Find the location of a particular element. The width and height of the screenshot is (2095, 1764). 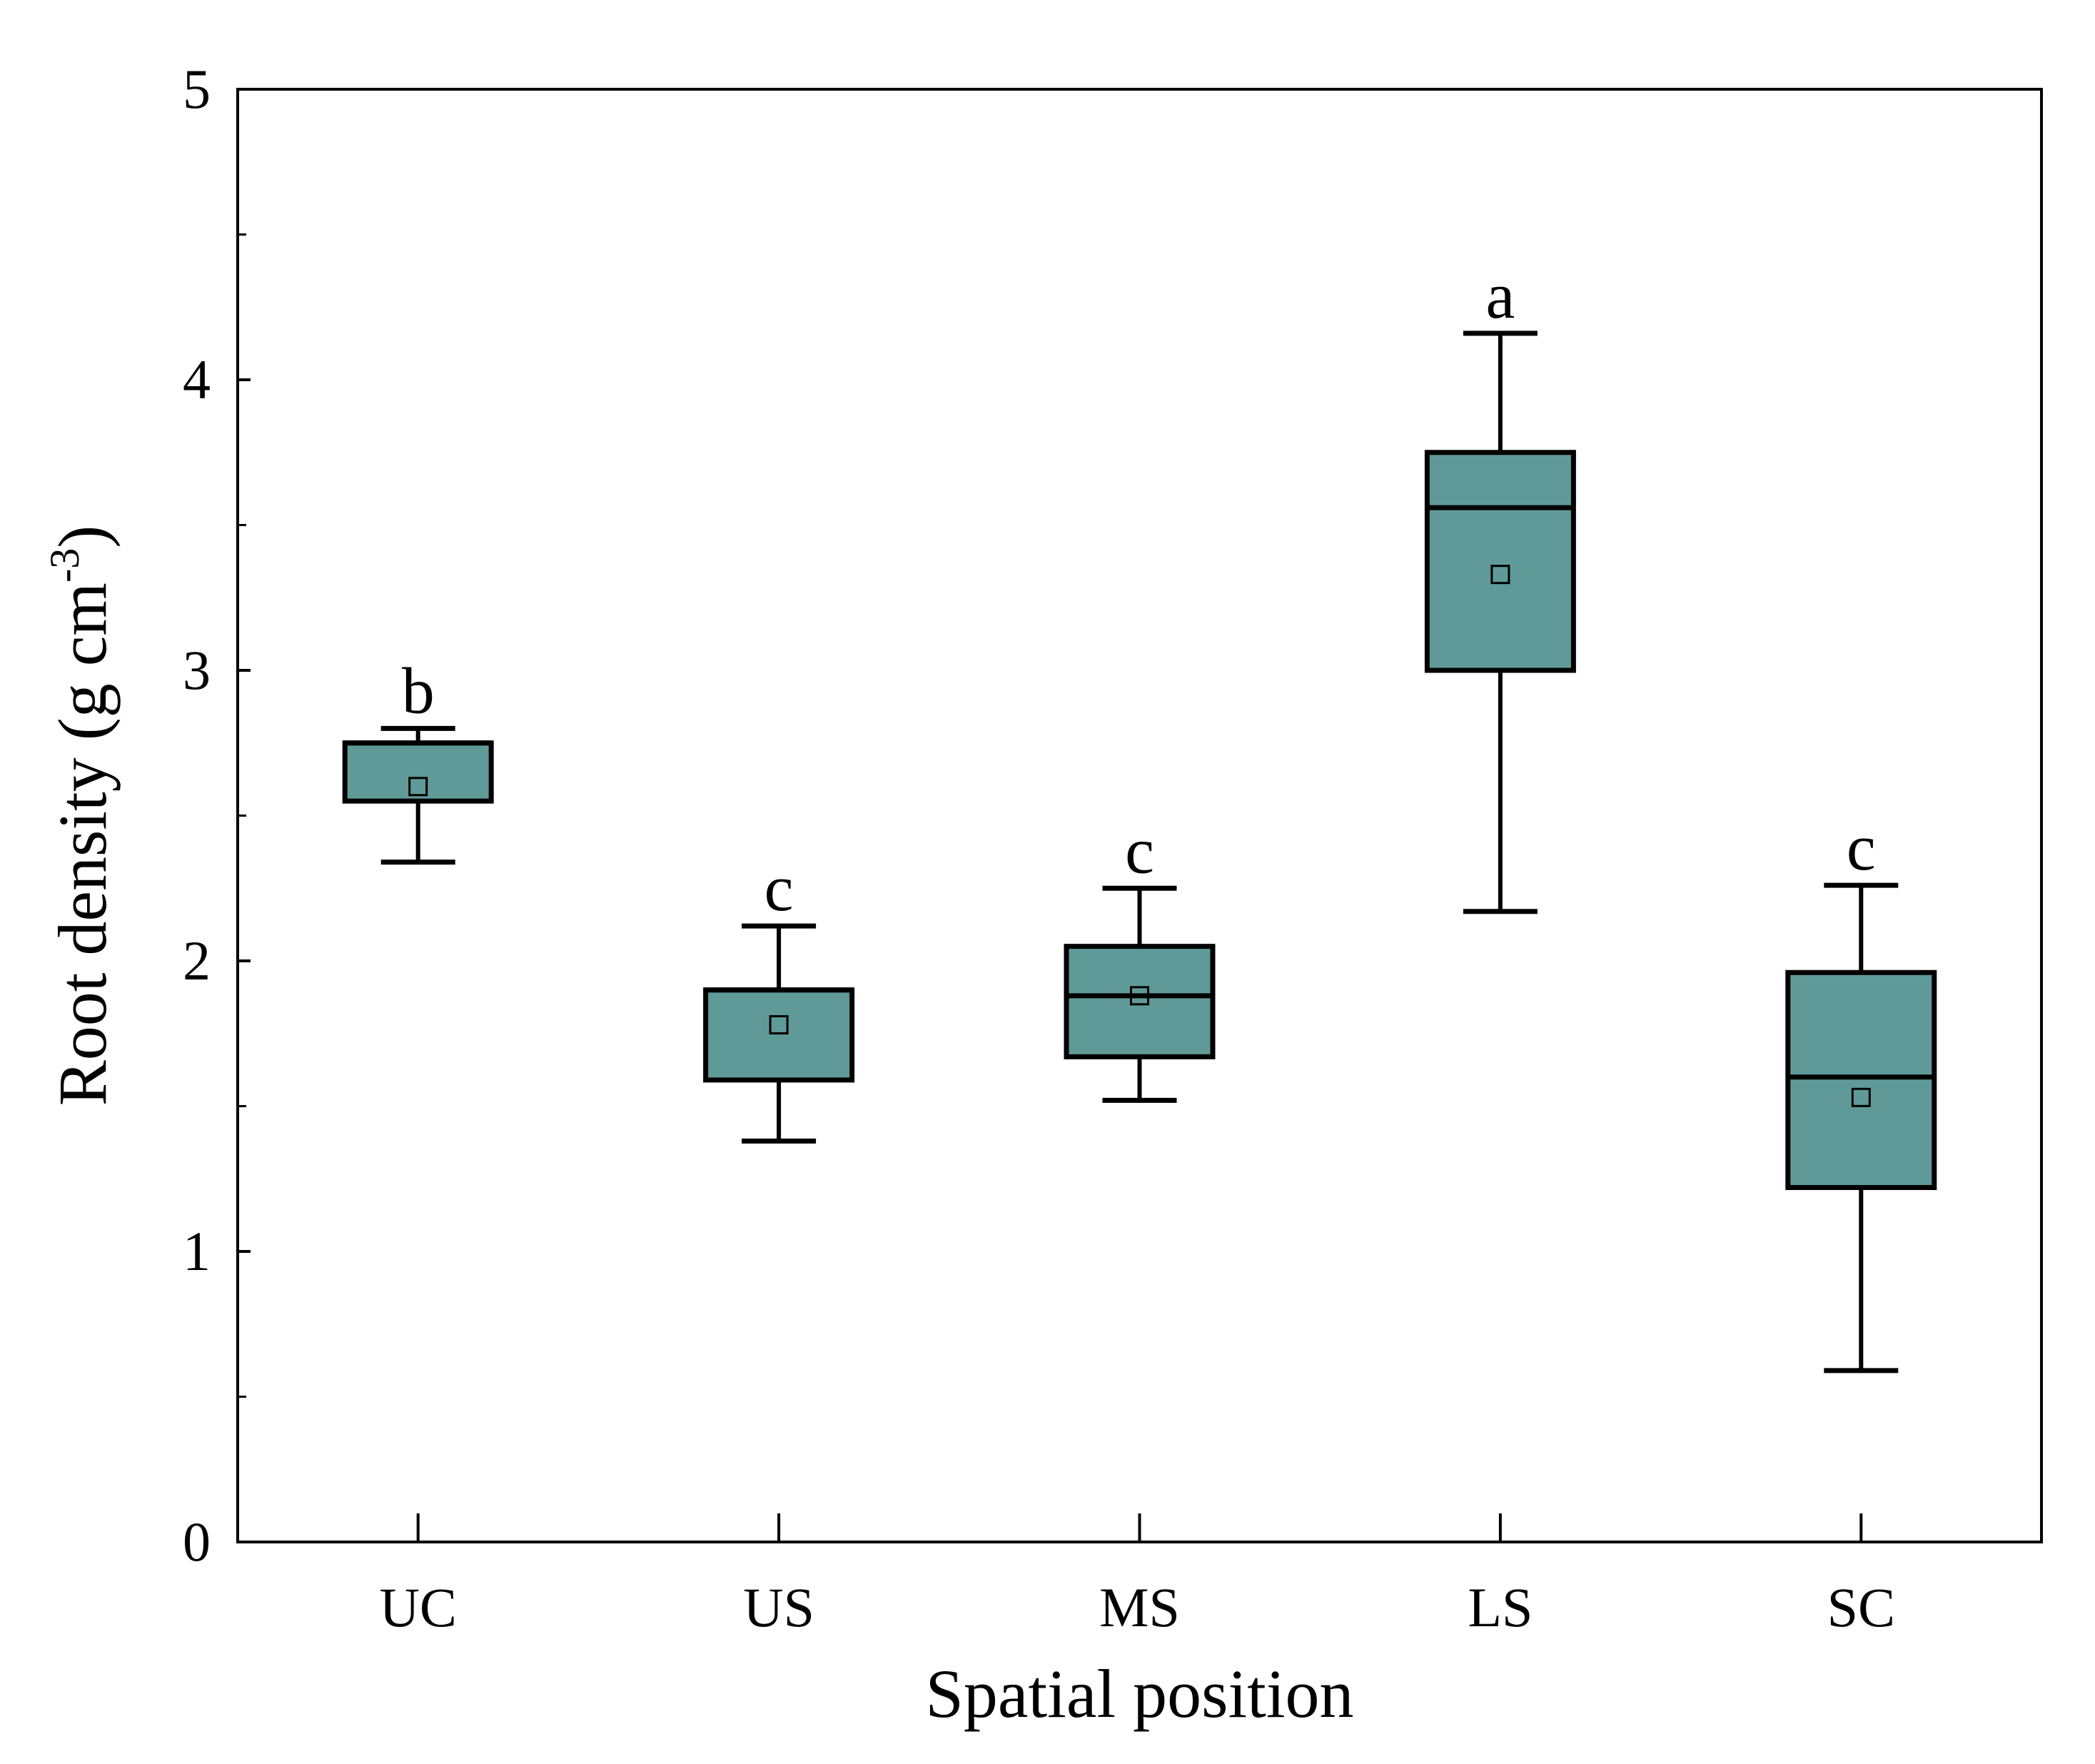

box-ms is located at coordinates (1140, 994).